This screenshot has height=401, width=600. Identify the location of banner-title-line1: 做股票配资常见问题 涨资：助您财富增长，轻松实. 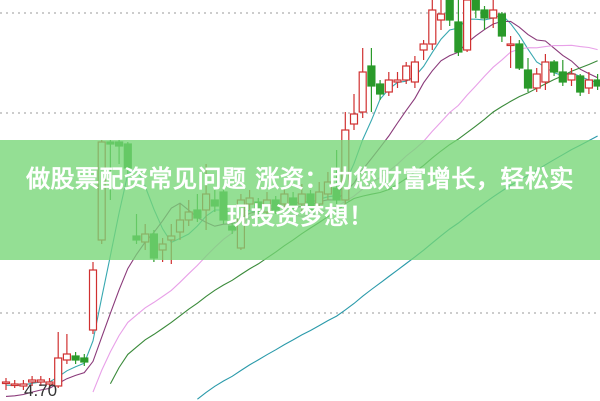
(300, 179).